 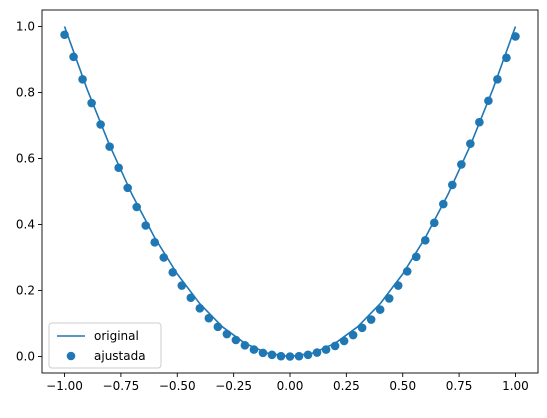 What do you see at coordinates (177, 386) in the screenshot?
I see `x-tick-label: −0.50` at bounding box center [177, 386].